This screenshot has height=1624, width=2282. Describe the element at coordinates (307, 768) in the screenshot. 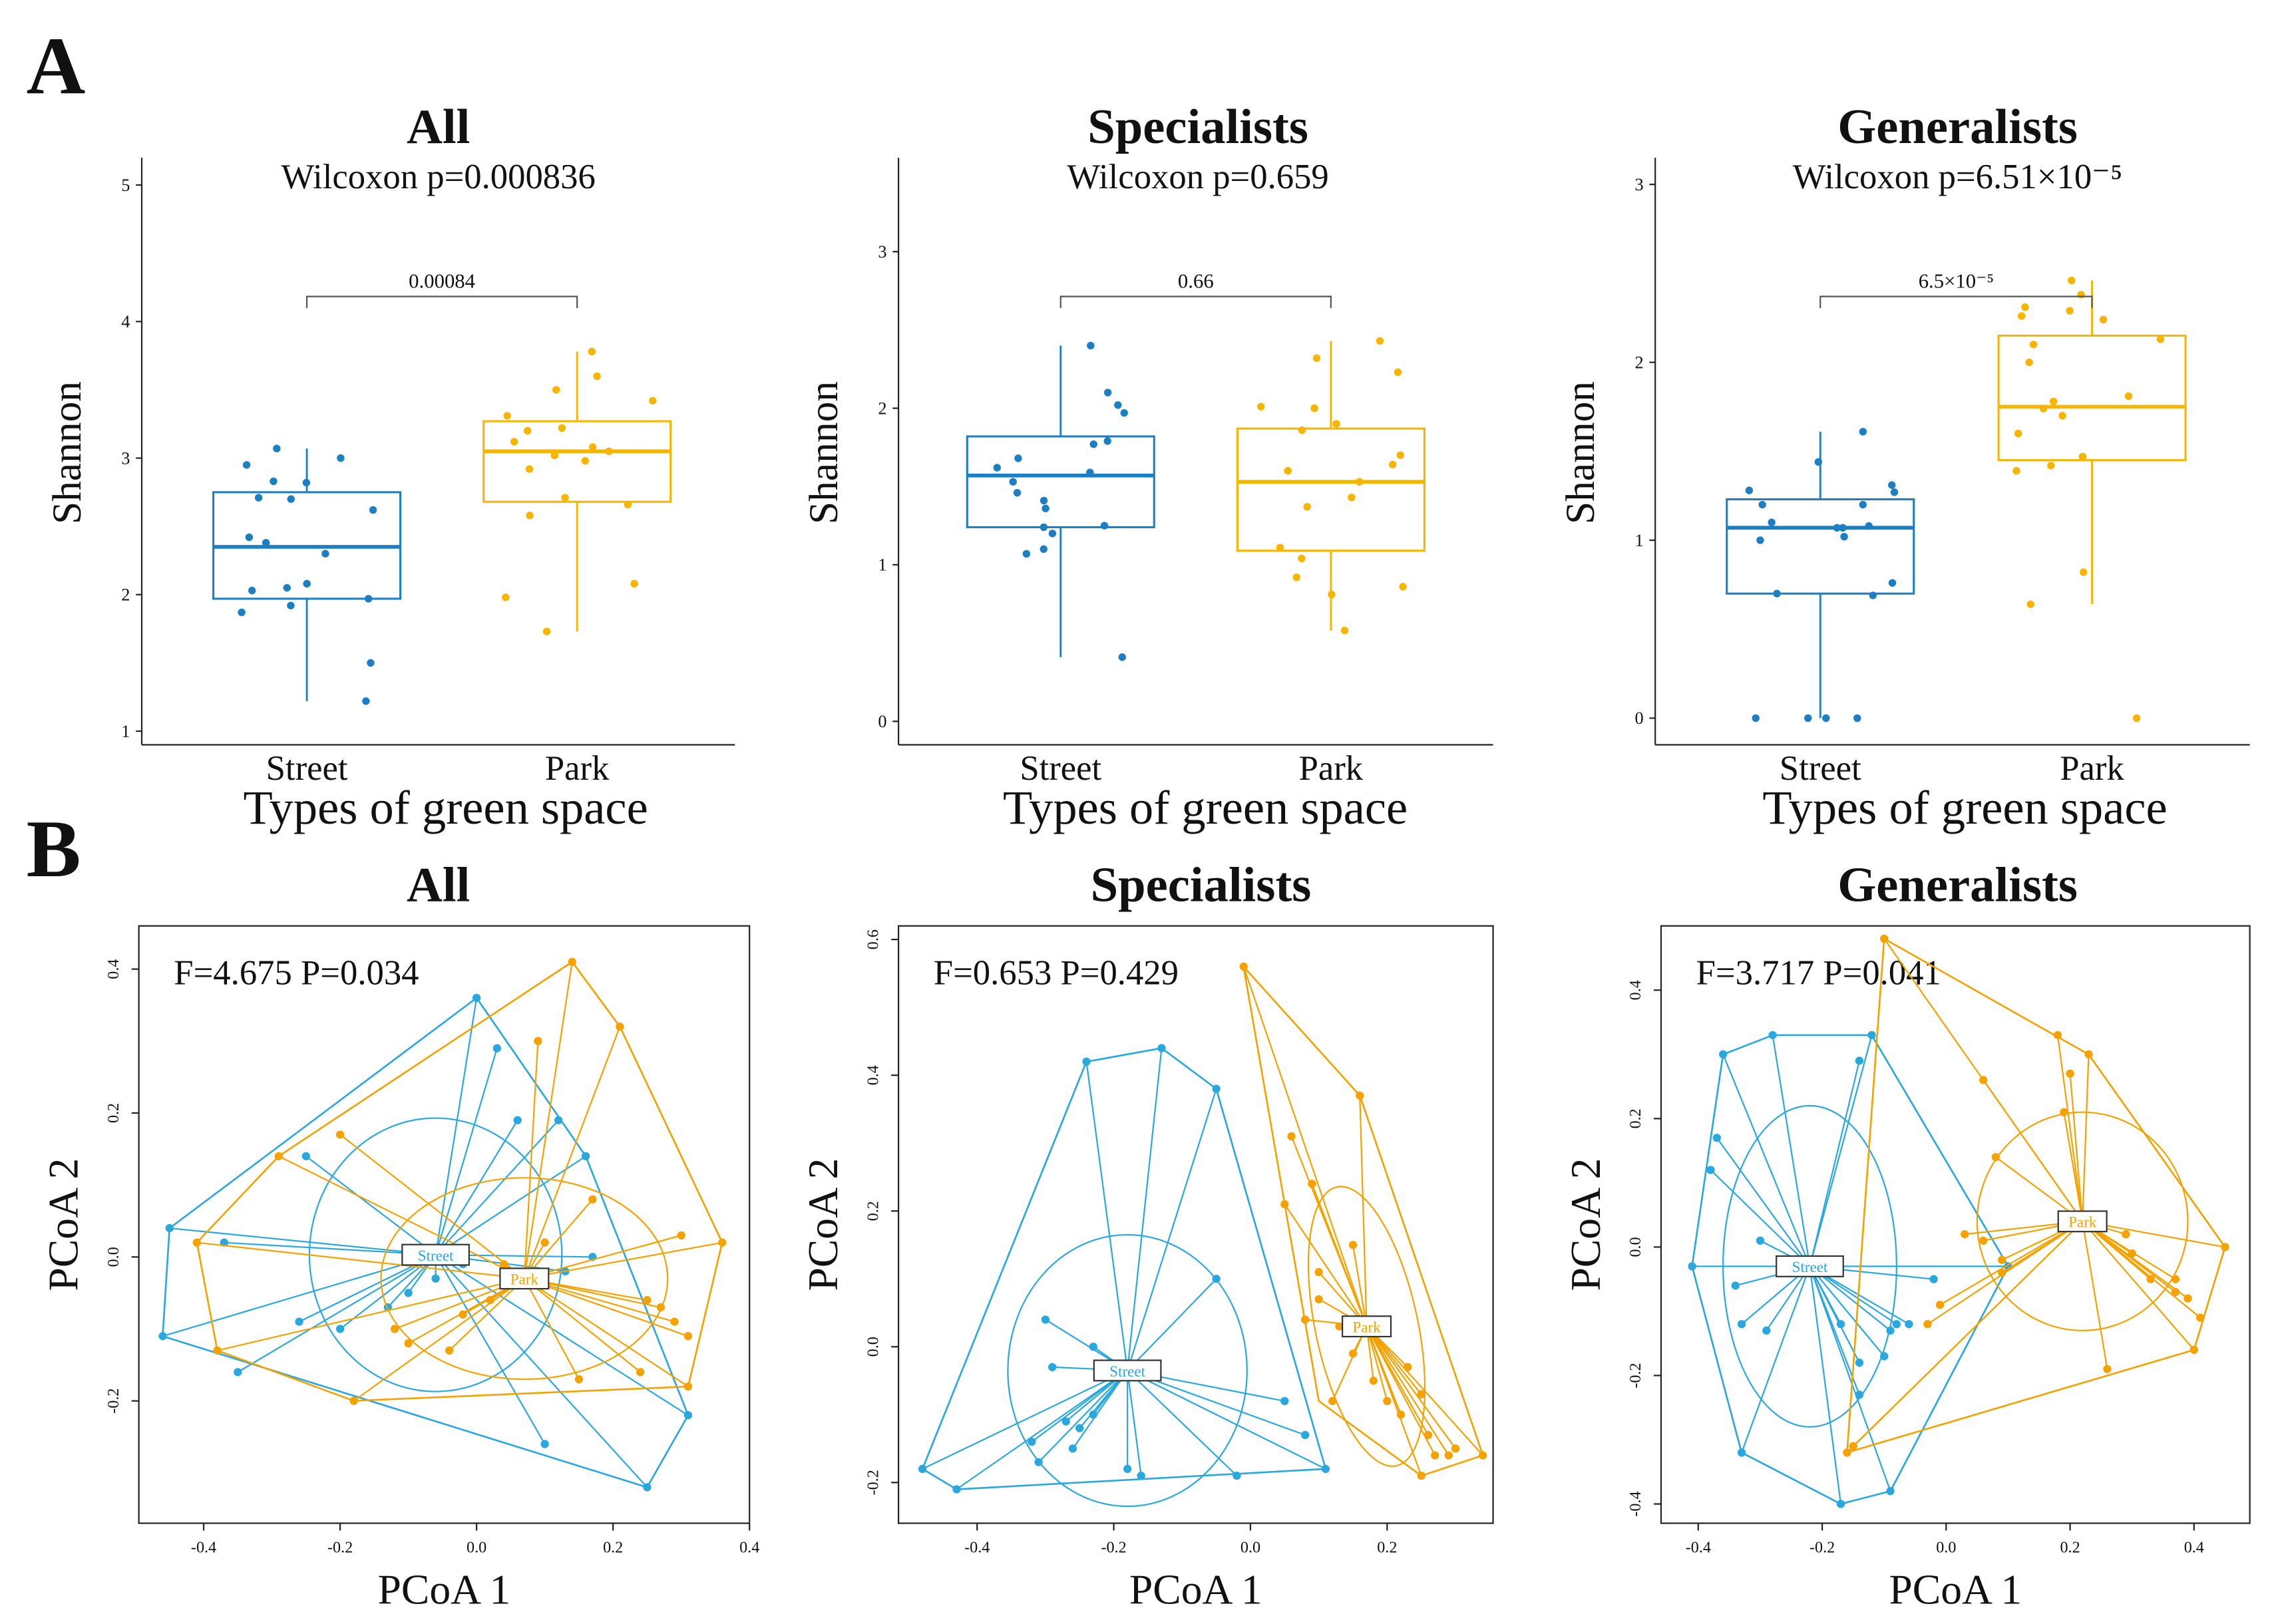

I see `x-tick-label: Street` at that location.